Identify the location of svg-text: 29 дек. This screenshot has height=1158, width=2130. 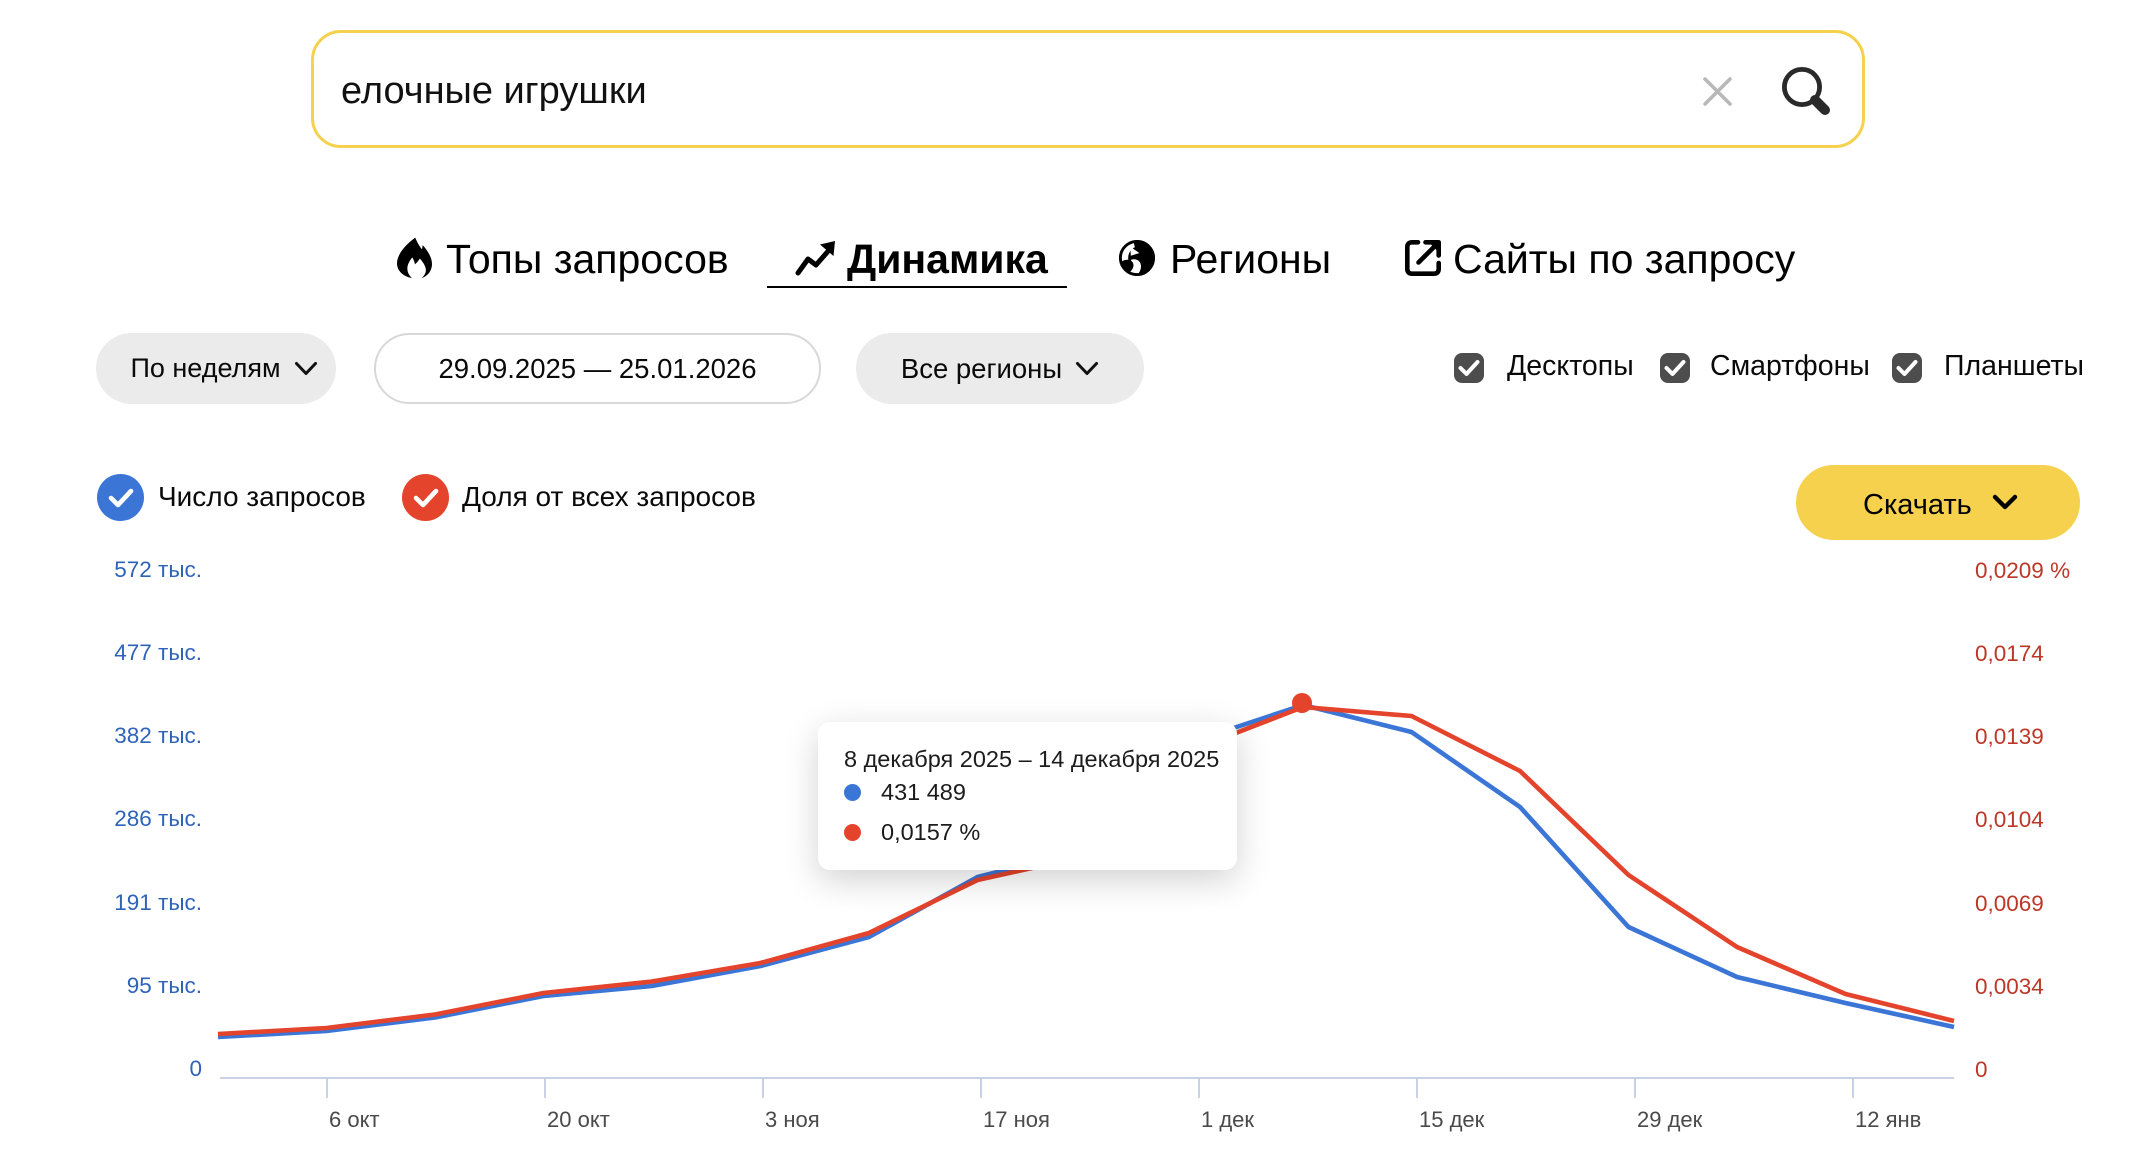
(1670, 1119).